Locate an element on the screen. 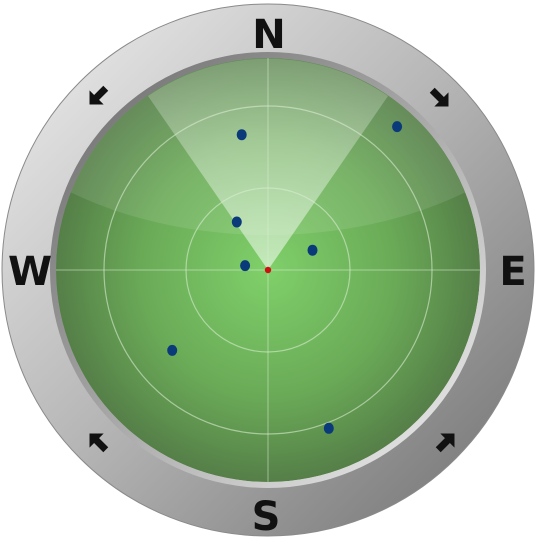  arrow-nw is located at coordinates (99, 95).